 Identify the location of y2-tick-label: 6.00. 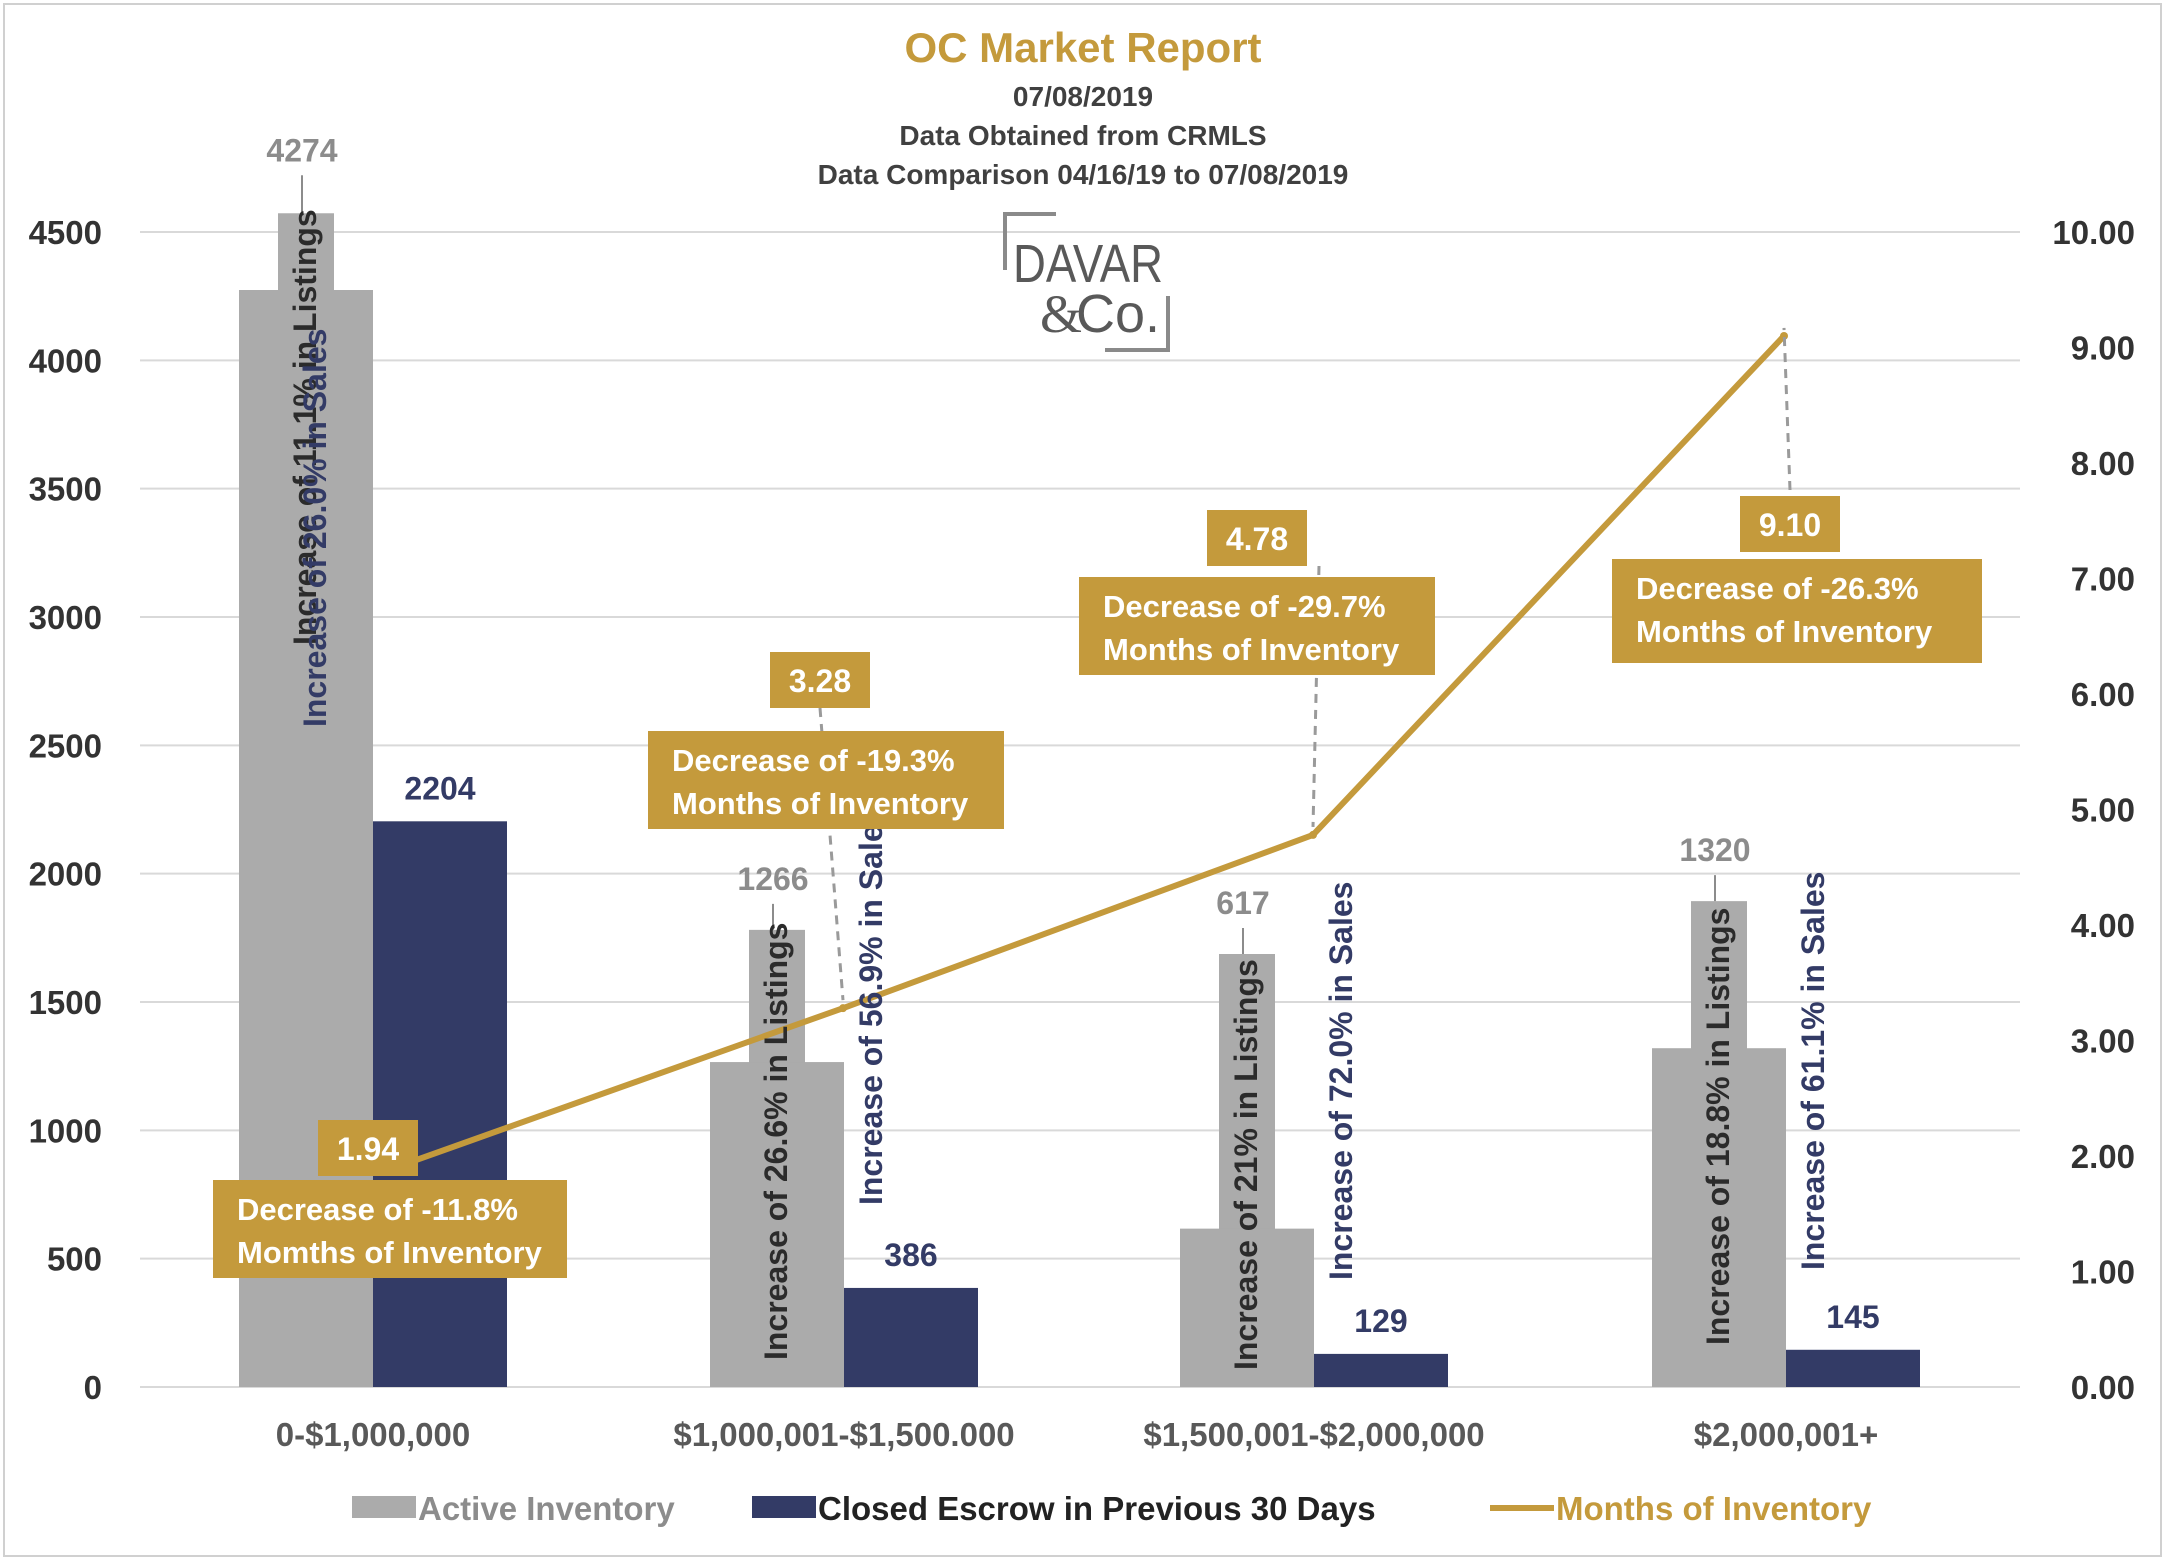
(2103, 694).